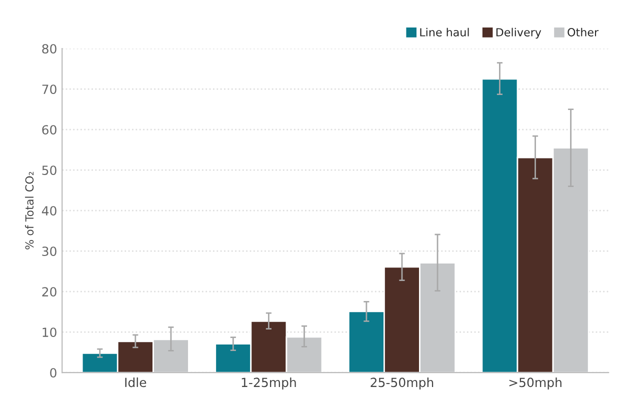  I want to click on y-tick-label: 30, so click(49, 251).